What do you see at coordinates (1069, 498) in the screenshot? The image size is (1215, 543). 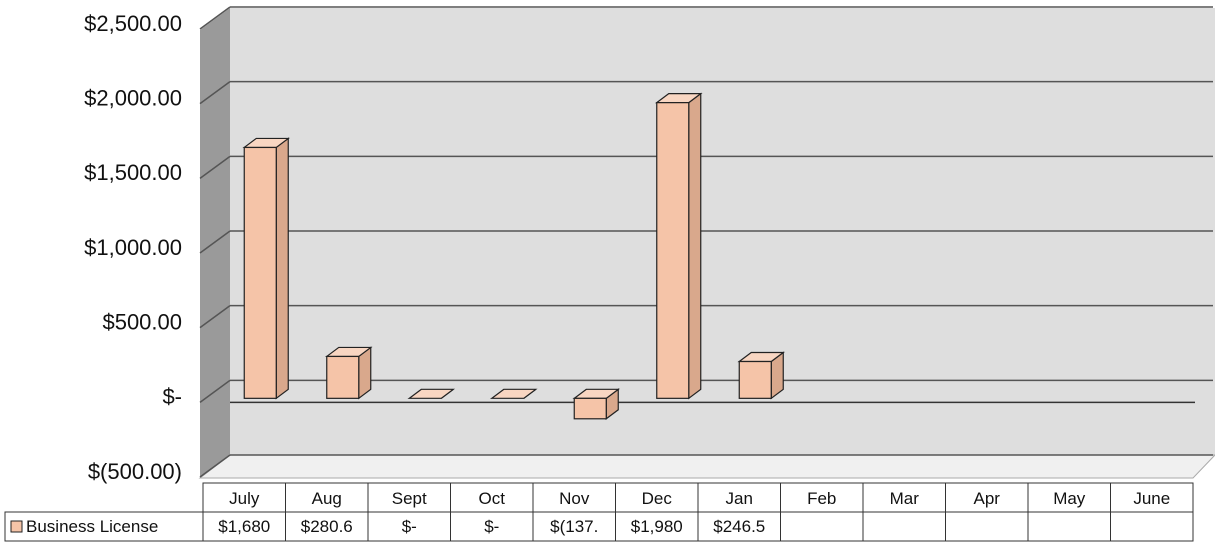 I see `x-tick-label: May` at bounding box center [1069, 498].